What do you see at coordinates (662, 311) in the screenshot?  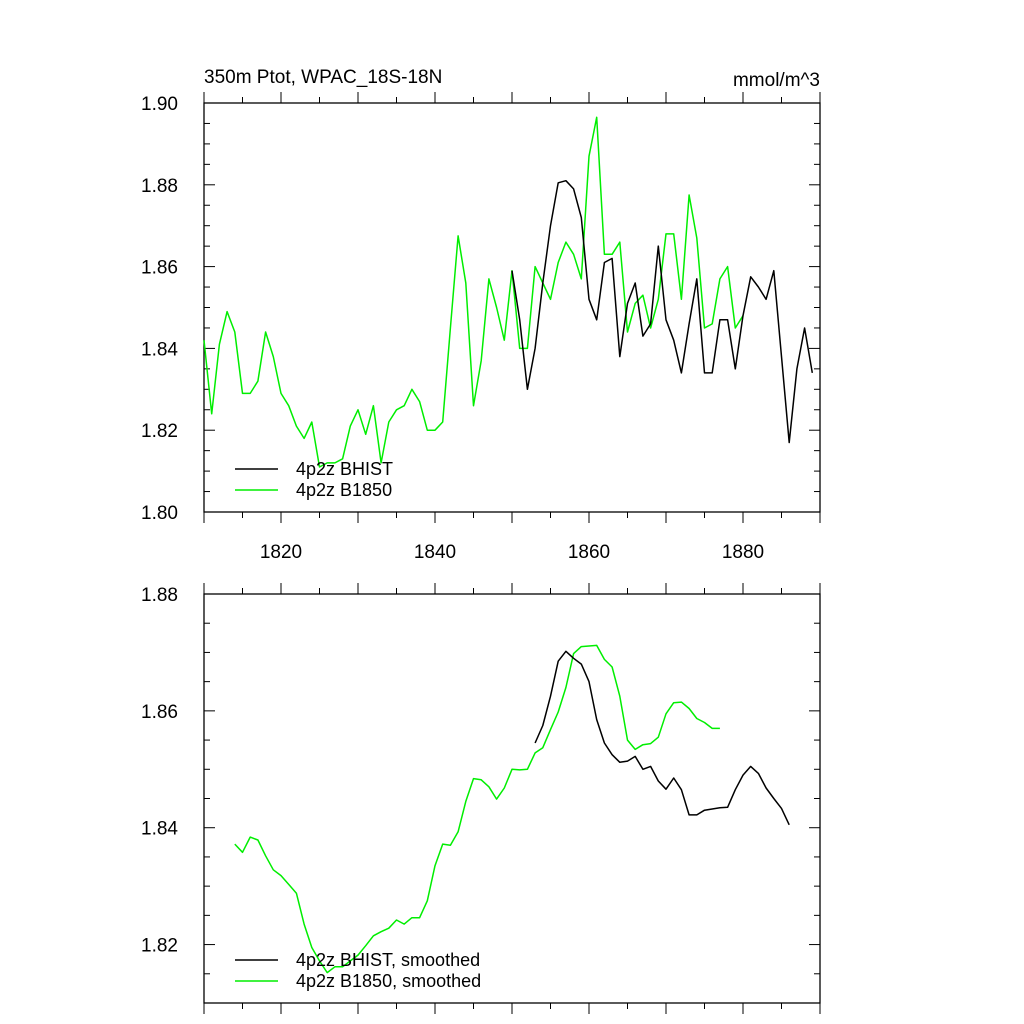 I see `series-line-4p2z-bhist` at bounding box center [662, 311].